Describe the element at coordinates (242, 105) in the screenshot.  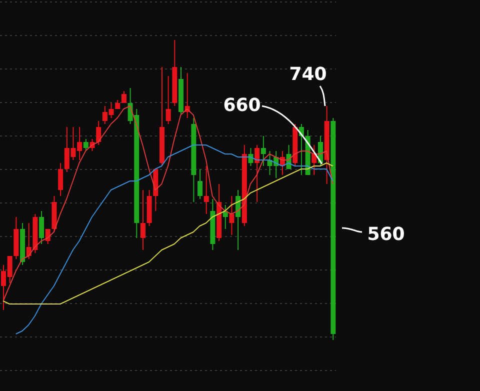
I see `annotation: 660` at that location.